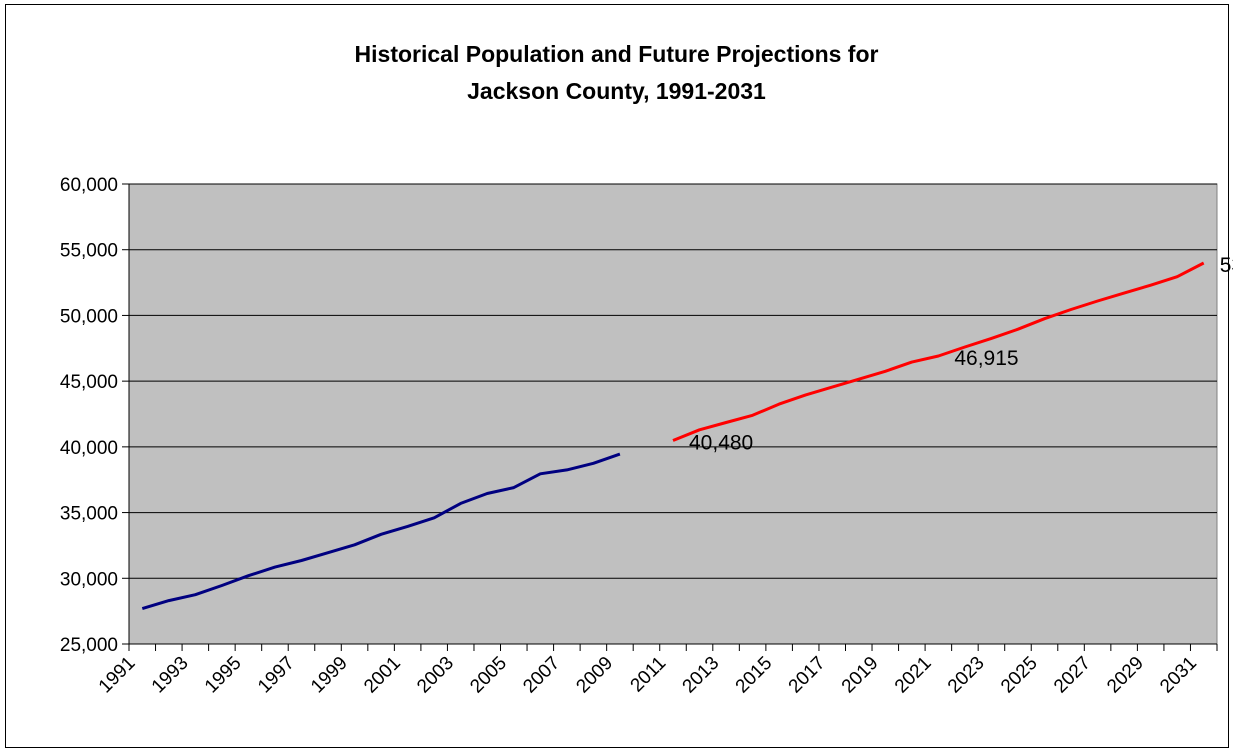  I want to click on x-tick-label: 2029, so click(1125, 675).